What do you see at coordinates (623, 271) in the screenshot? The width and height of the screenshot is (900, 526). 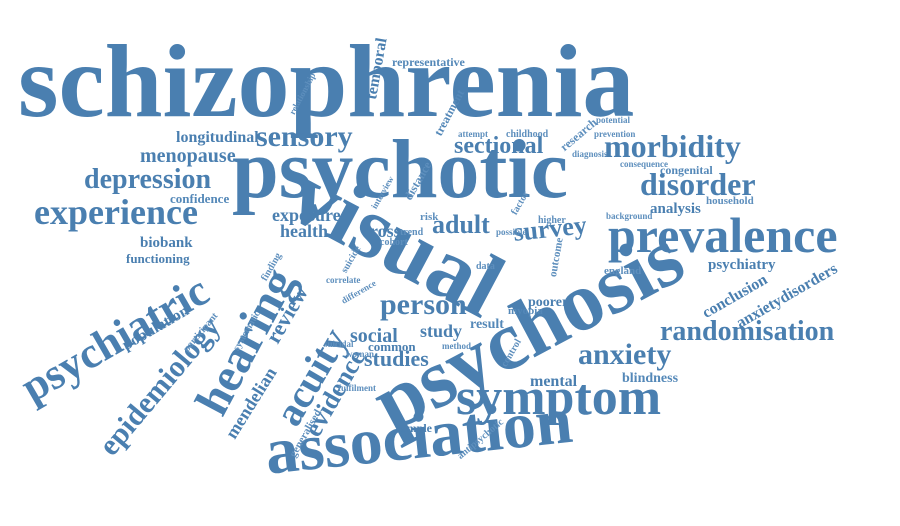 I see `word: england` at bounding box center [623, 271].